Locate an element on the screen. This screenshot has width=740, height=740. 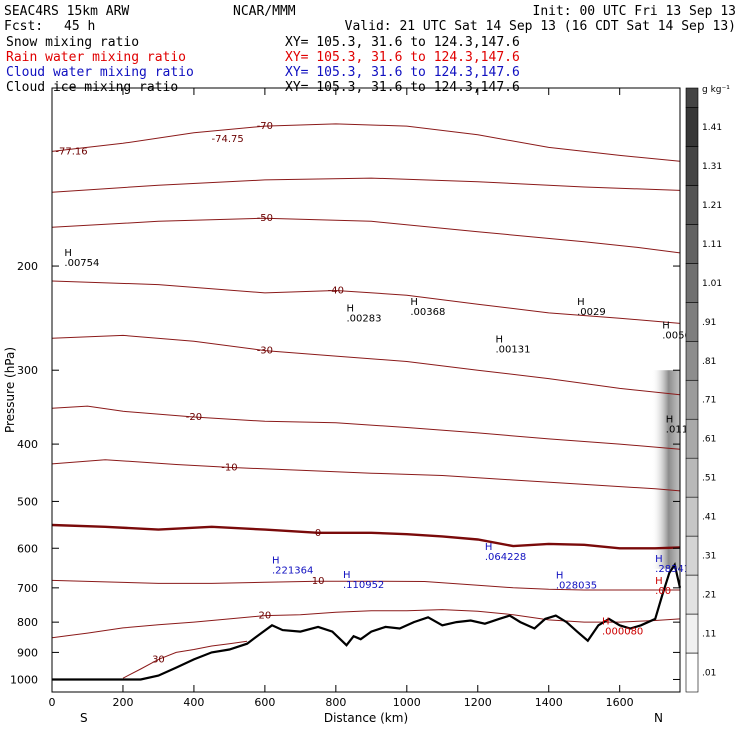
y-tick-label-8: 1000 is located at coordinates (24, 679).